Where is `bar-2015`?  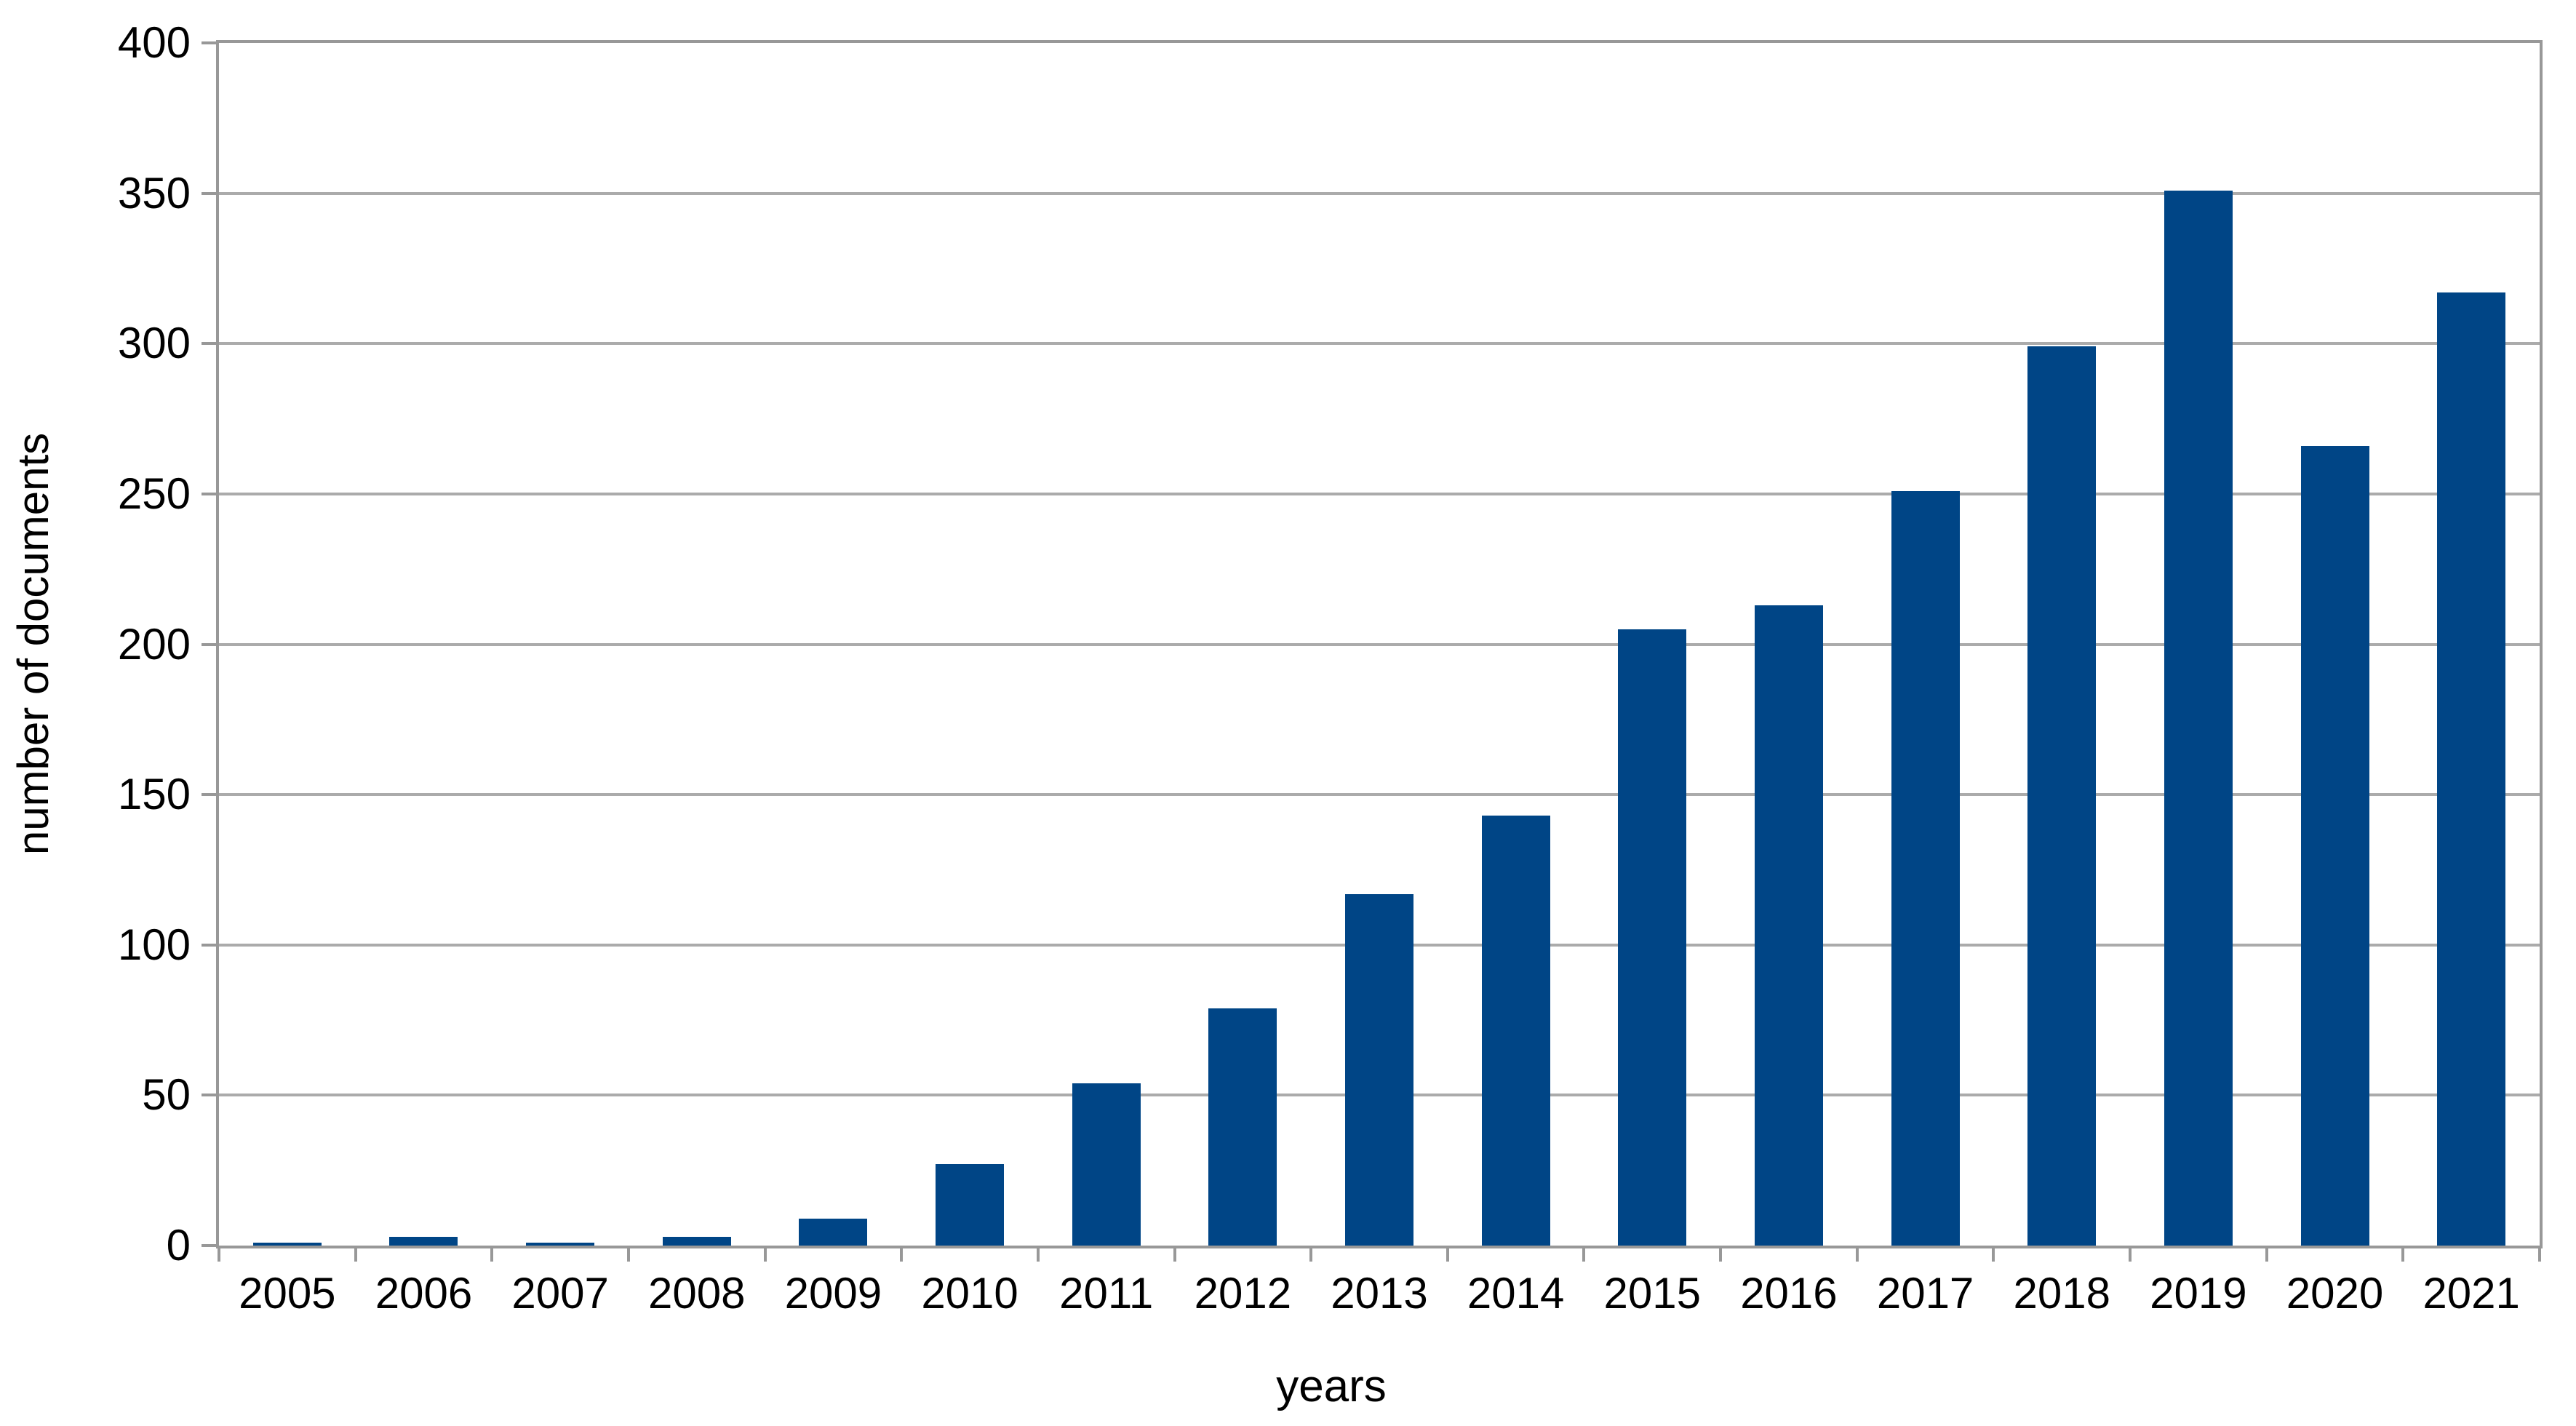 bar-2015 is located at coordinates (1652, 937).